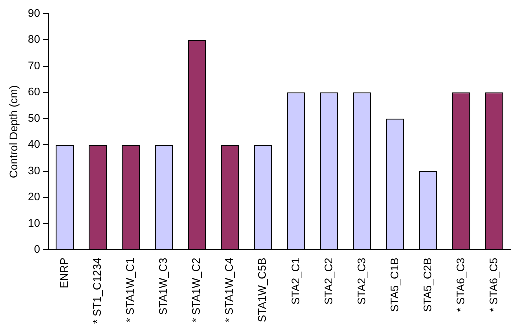 The width and height of the screenshot is (531, 331). Describe the element at coordinates (34, 198) in the screenshot. I see `y-tick-label: 20` at that location.